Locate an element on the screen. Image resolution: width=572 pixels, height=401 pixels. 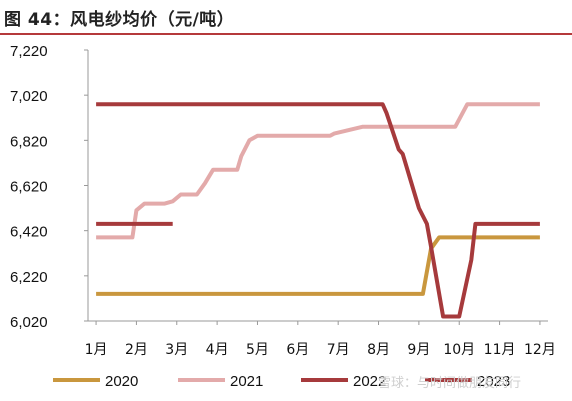
y-tick-label: 6,220 is located at coordinates (29, 277).